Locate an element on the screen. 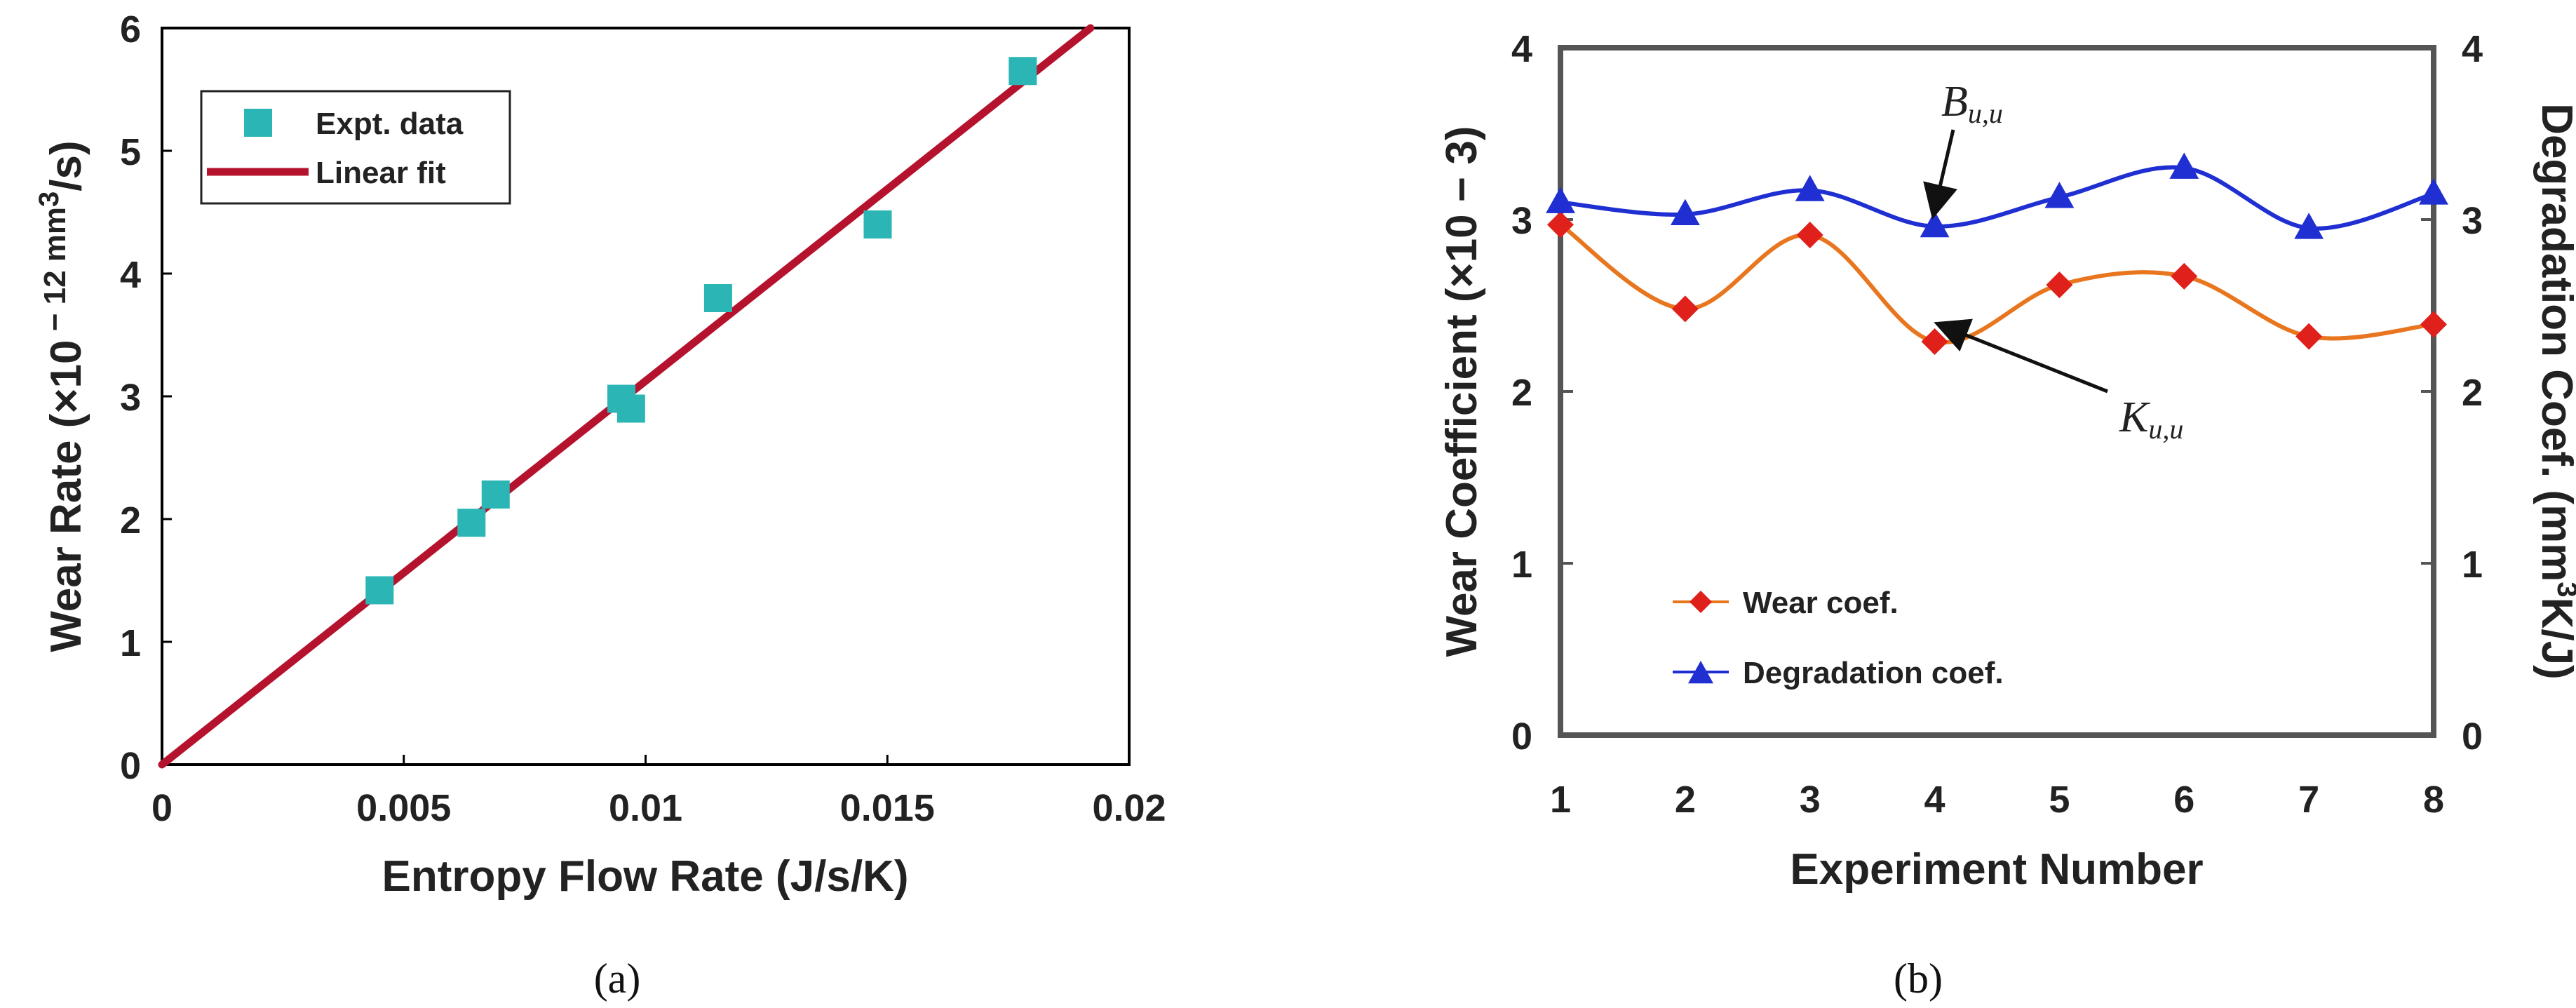  b-y-tick-label: 0 is located at coordinates (1521, 737).